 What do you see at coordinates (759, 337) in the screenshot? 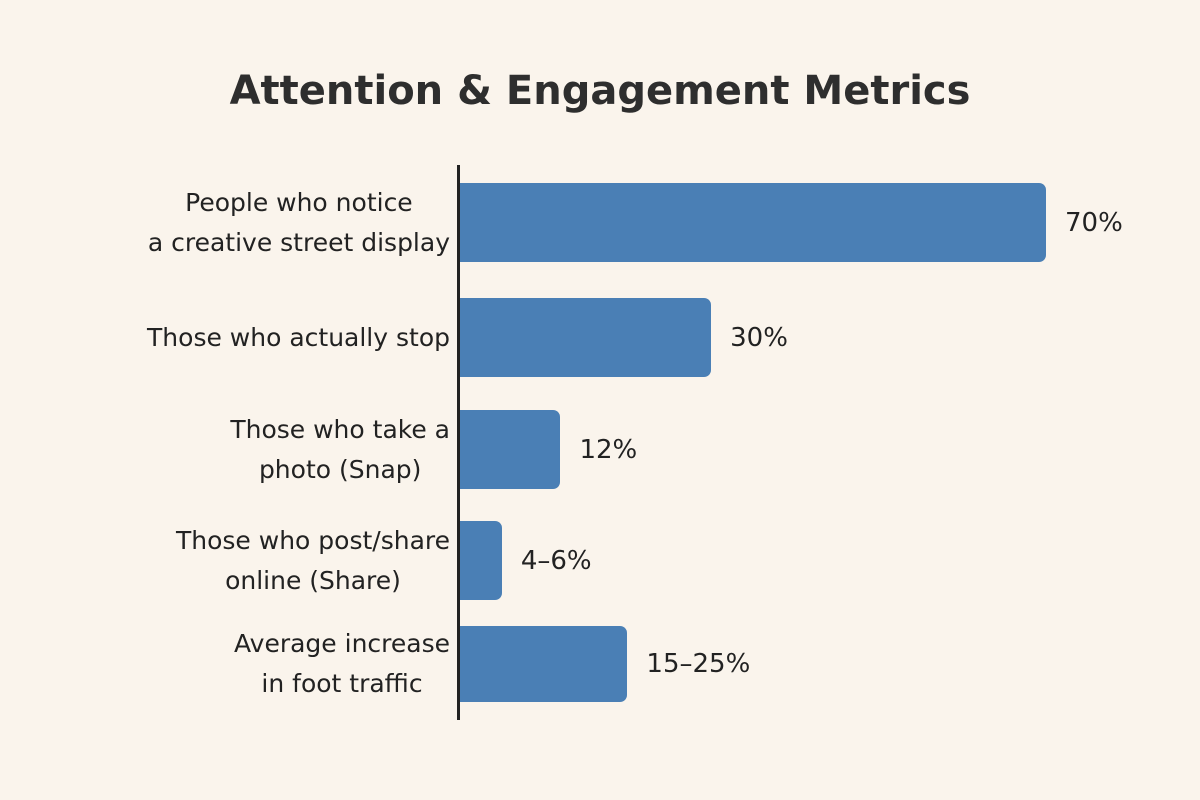
I see `value-label: 30%` at bounding box center [759, 337].